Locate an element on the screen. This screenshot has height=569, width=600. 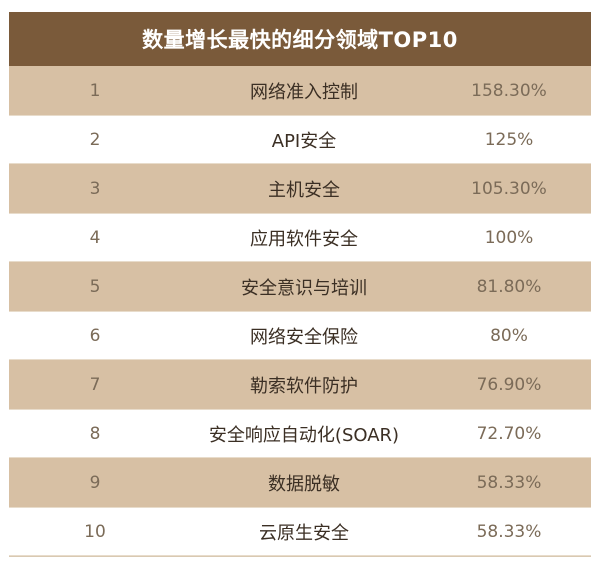
table-row: 5 安全意识与培训 81.80% is located at coordinates (300, 286).